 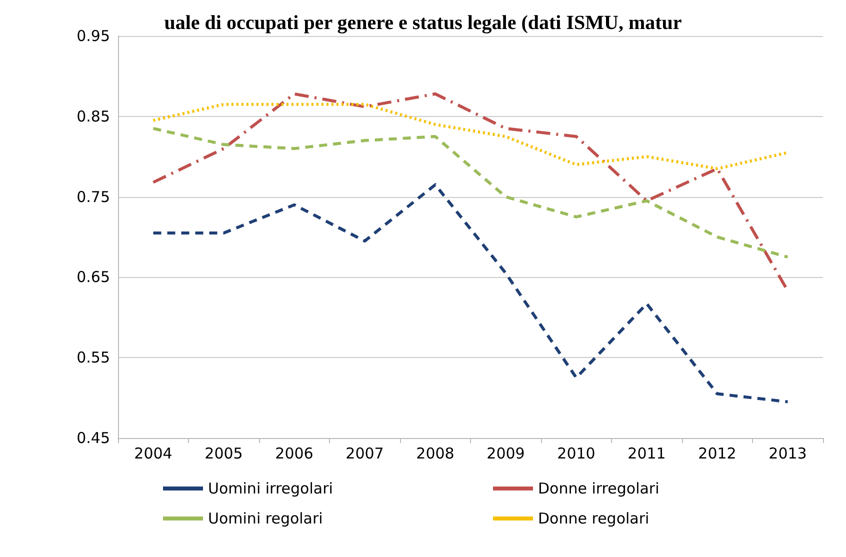 What do you see at coordinates (223, 453) in the screenshot?
I see `x-tick-label: 2005` at bounding box center [223, 453].